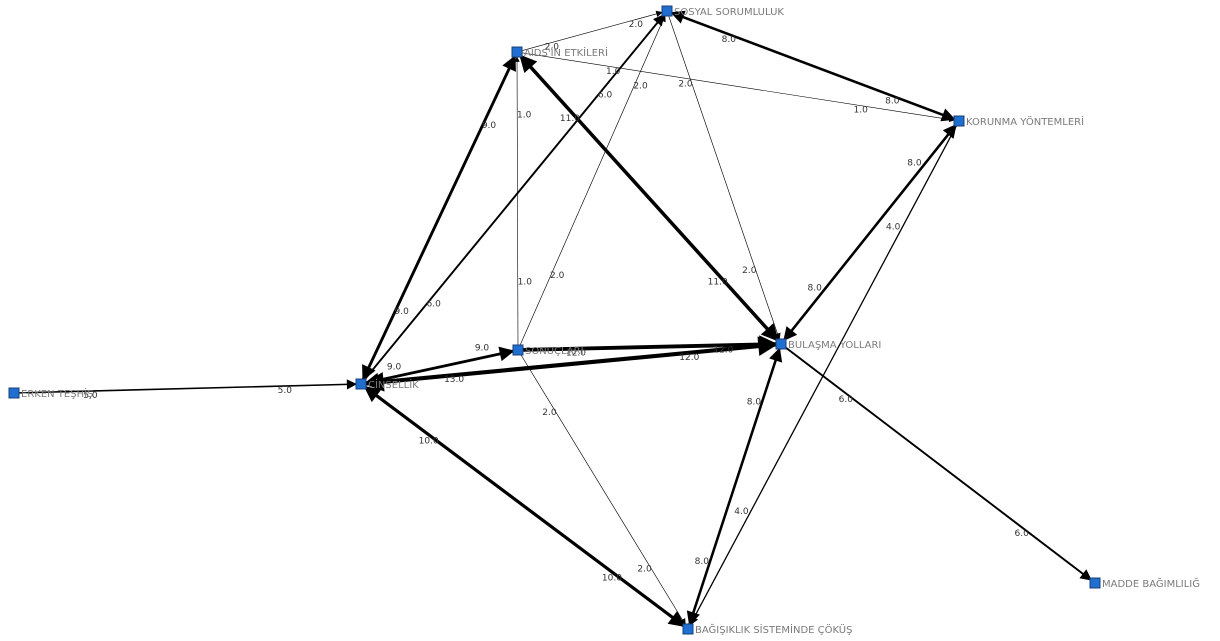 Image resolution: width=1220 pixels, height=641 pixels. I want to click on node-erken: ERKEN TEŞHİŞ, so click(50, 393).